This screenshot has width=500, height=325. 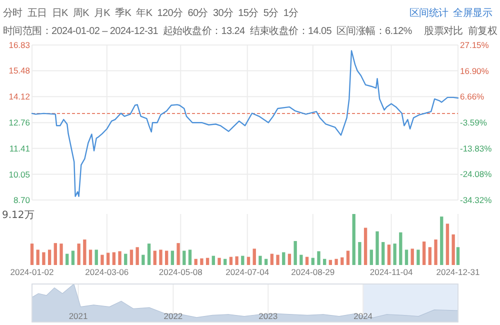 I want to click on text: 五日, so click(x=37, y=13).